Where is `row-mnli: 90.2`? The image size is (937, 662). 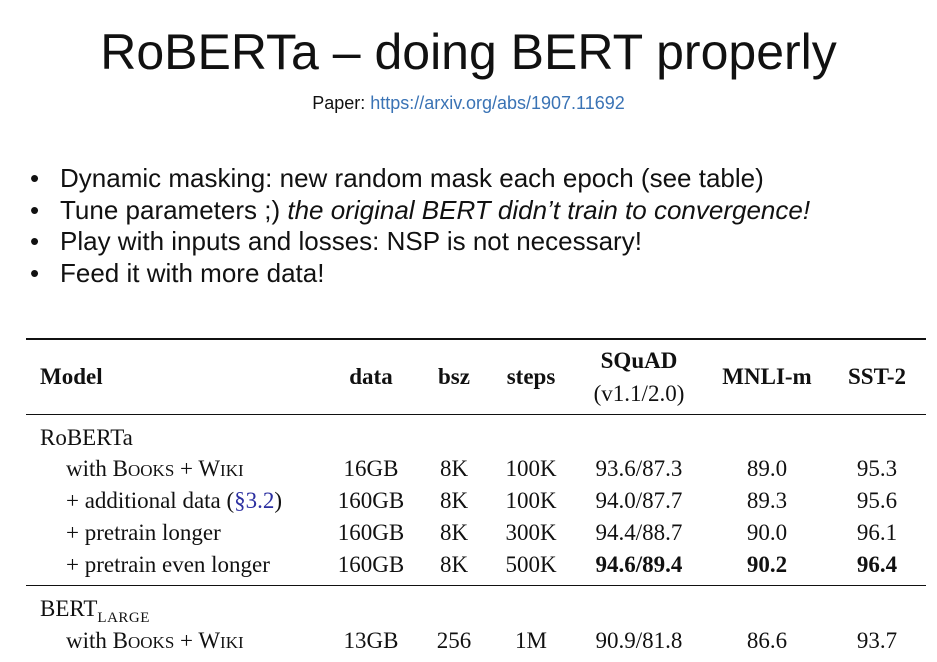 row-mnli: 90.2 is located at coordinates (767, 564).